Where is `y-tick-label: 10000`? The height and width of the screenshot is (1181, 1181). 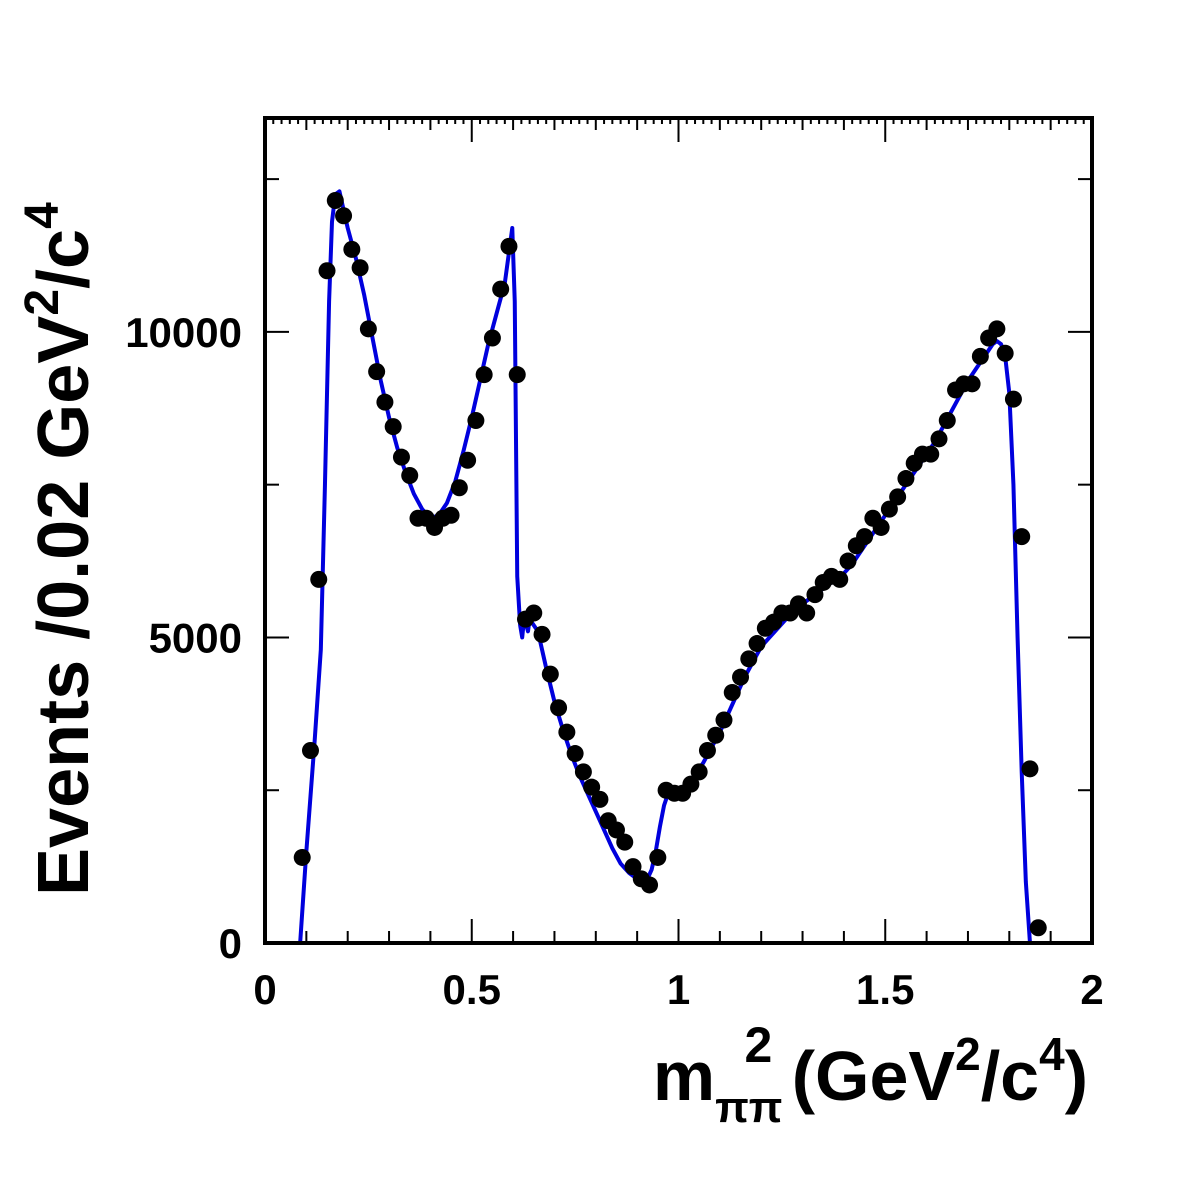 y-tick-label: 10000 is located at coordinates (183, 332).